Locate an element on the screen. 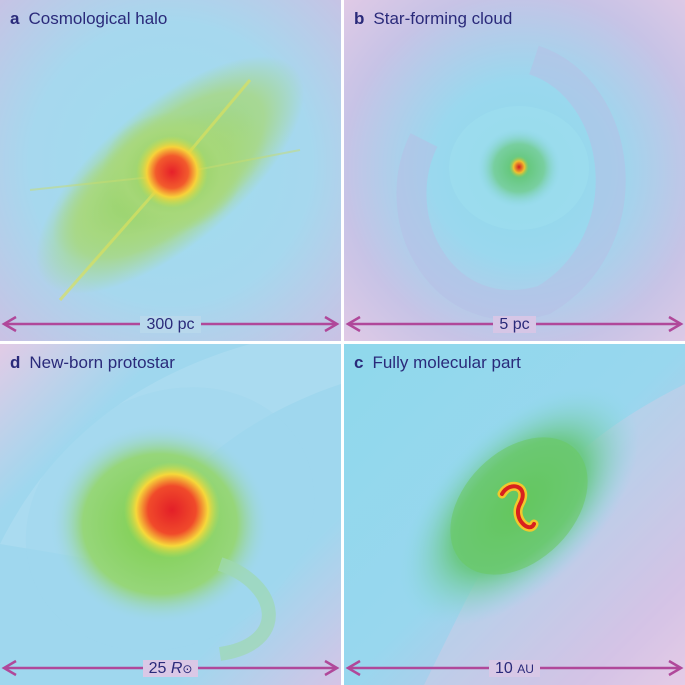 The height and width of the screenshot is (685, 685). panel-title: a Cosmological halo is located at coordinates (88, 19).